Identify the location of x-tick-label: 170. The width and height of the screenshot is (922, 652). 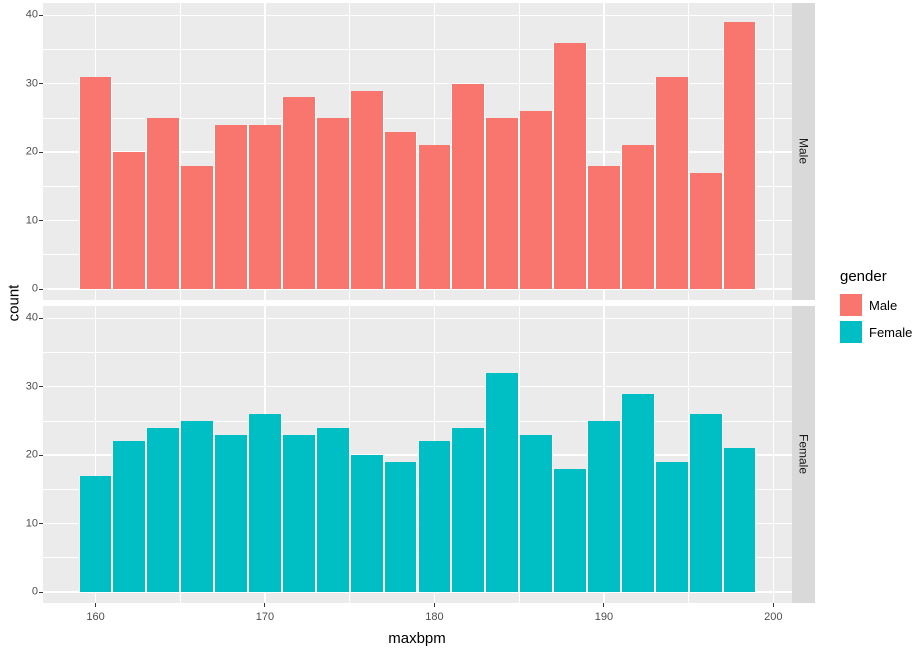
(265, 617).